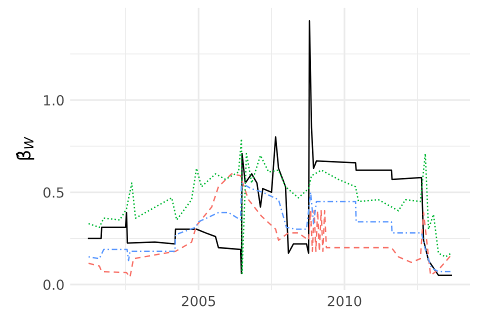 Image resolution: width=484 pixels, height=327 pixels. I want to click on y-tick-label: 0.5, so click(53, 192).